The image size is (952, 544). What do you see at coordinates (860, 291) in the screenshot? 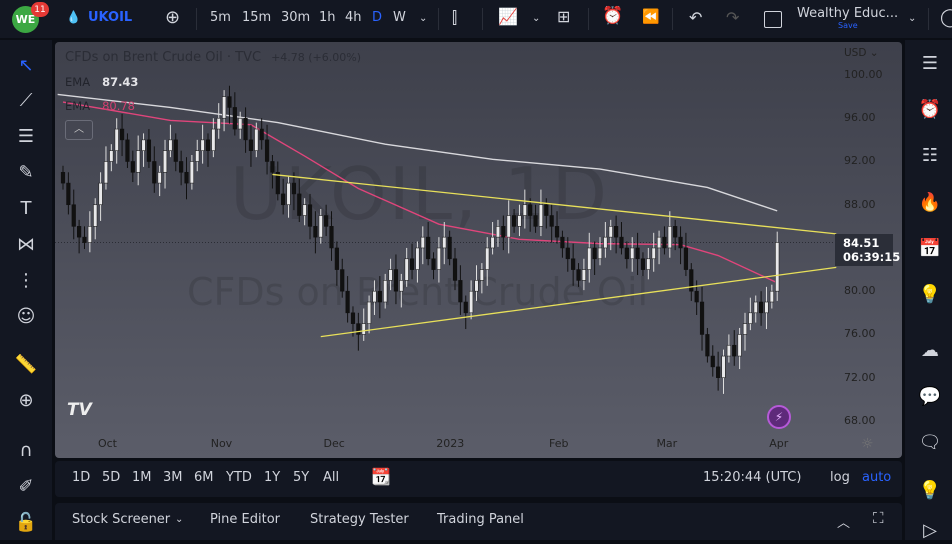
I see `price-tick: 80.00` at bounding box center [860, 291].